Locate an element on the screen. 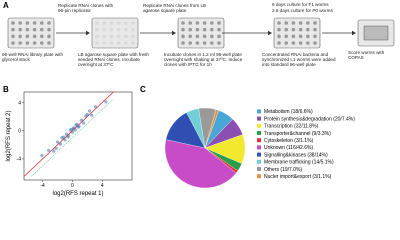 The height and width of the screenshot is (240, 400). panel-label: A is located at coordinates (6, 5).